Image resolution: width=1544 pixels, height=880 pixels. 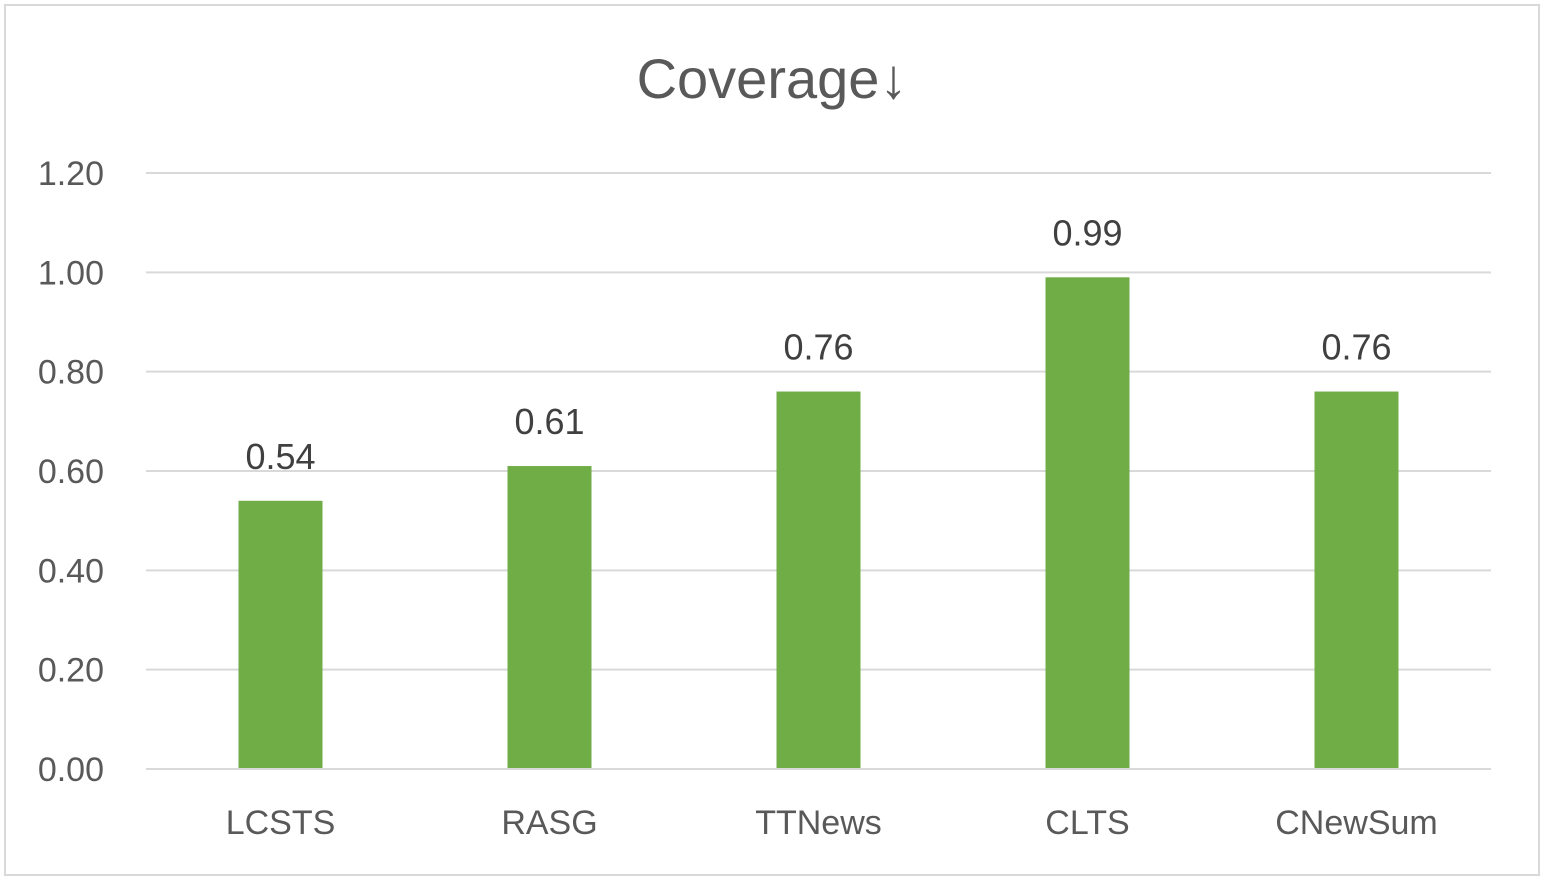 What do you see at coordinates (71, 671) in the screenshot?
I see `y-tick-label: 0.20` at bounding box center [71, 671].